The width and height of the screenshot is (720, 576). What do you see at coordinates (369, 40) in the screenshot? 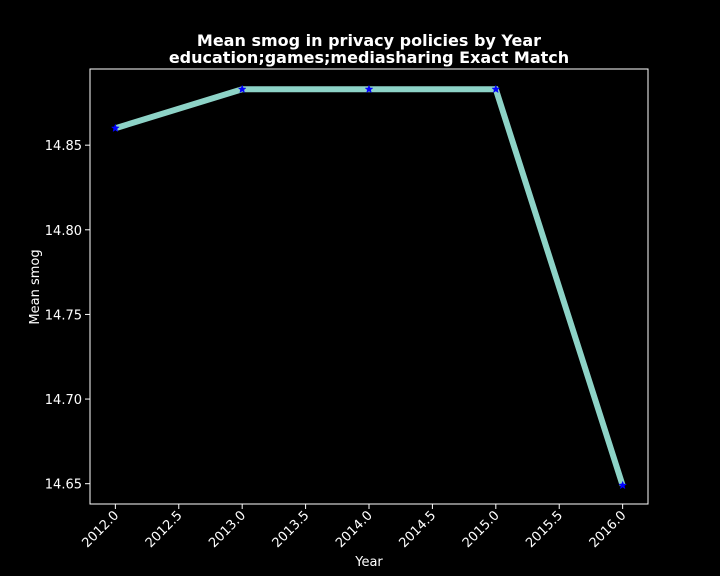
I see `chart-title-line1: Mean smog in privacy policies by Year` at bounding box center [369, 40].